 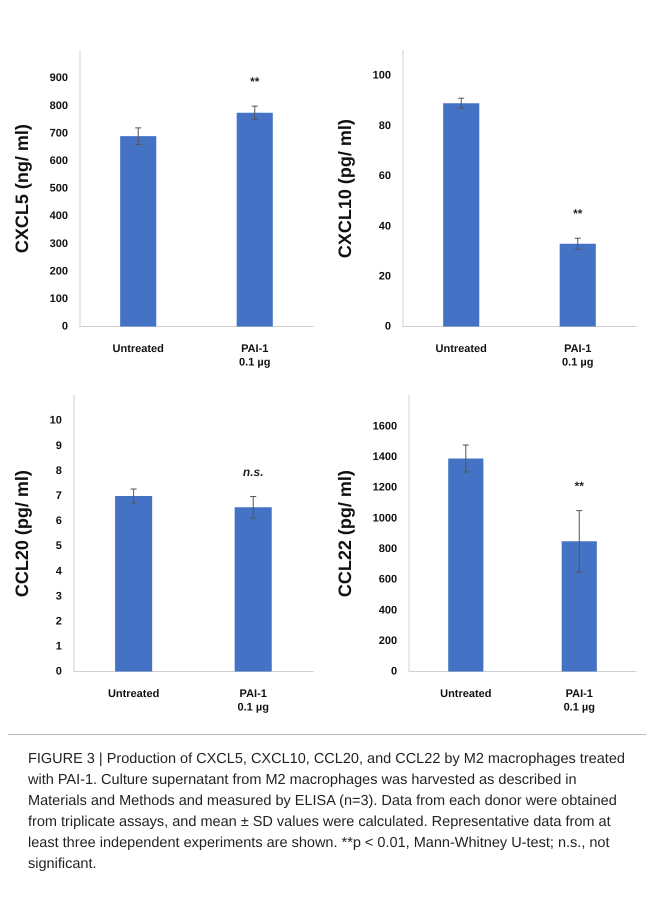 I want to click on y-tick-label: 1, so click(x=59, y=646).